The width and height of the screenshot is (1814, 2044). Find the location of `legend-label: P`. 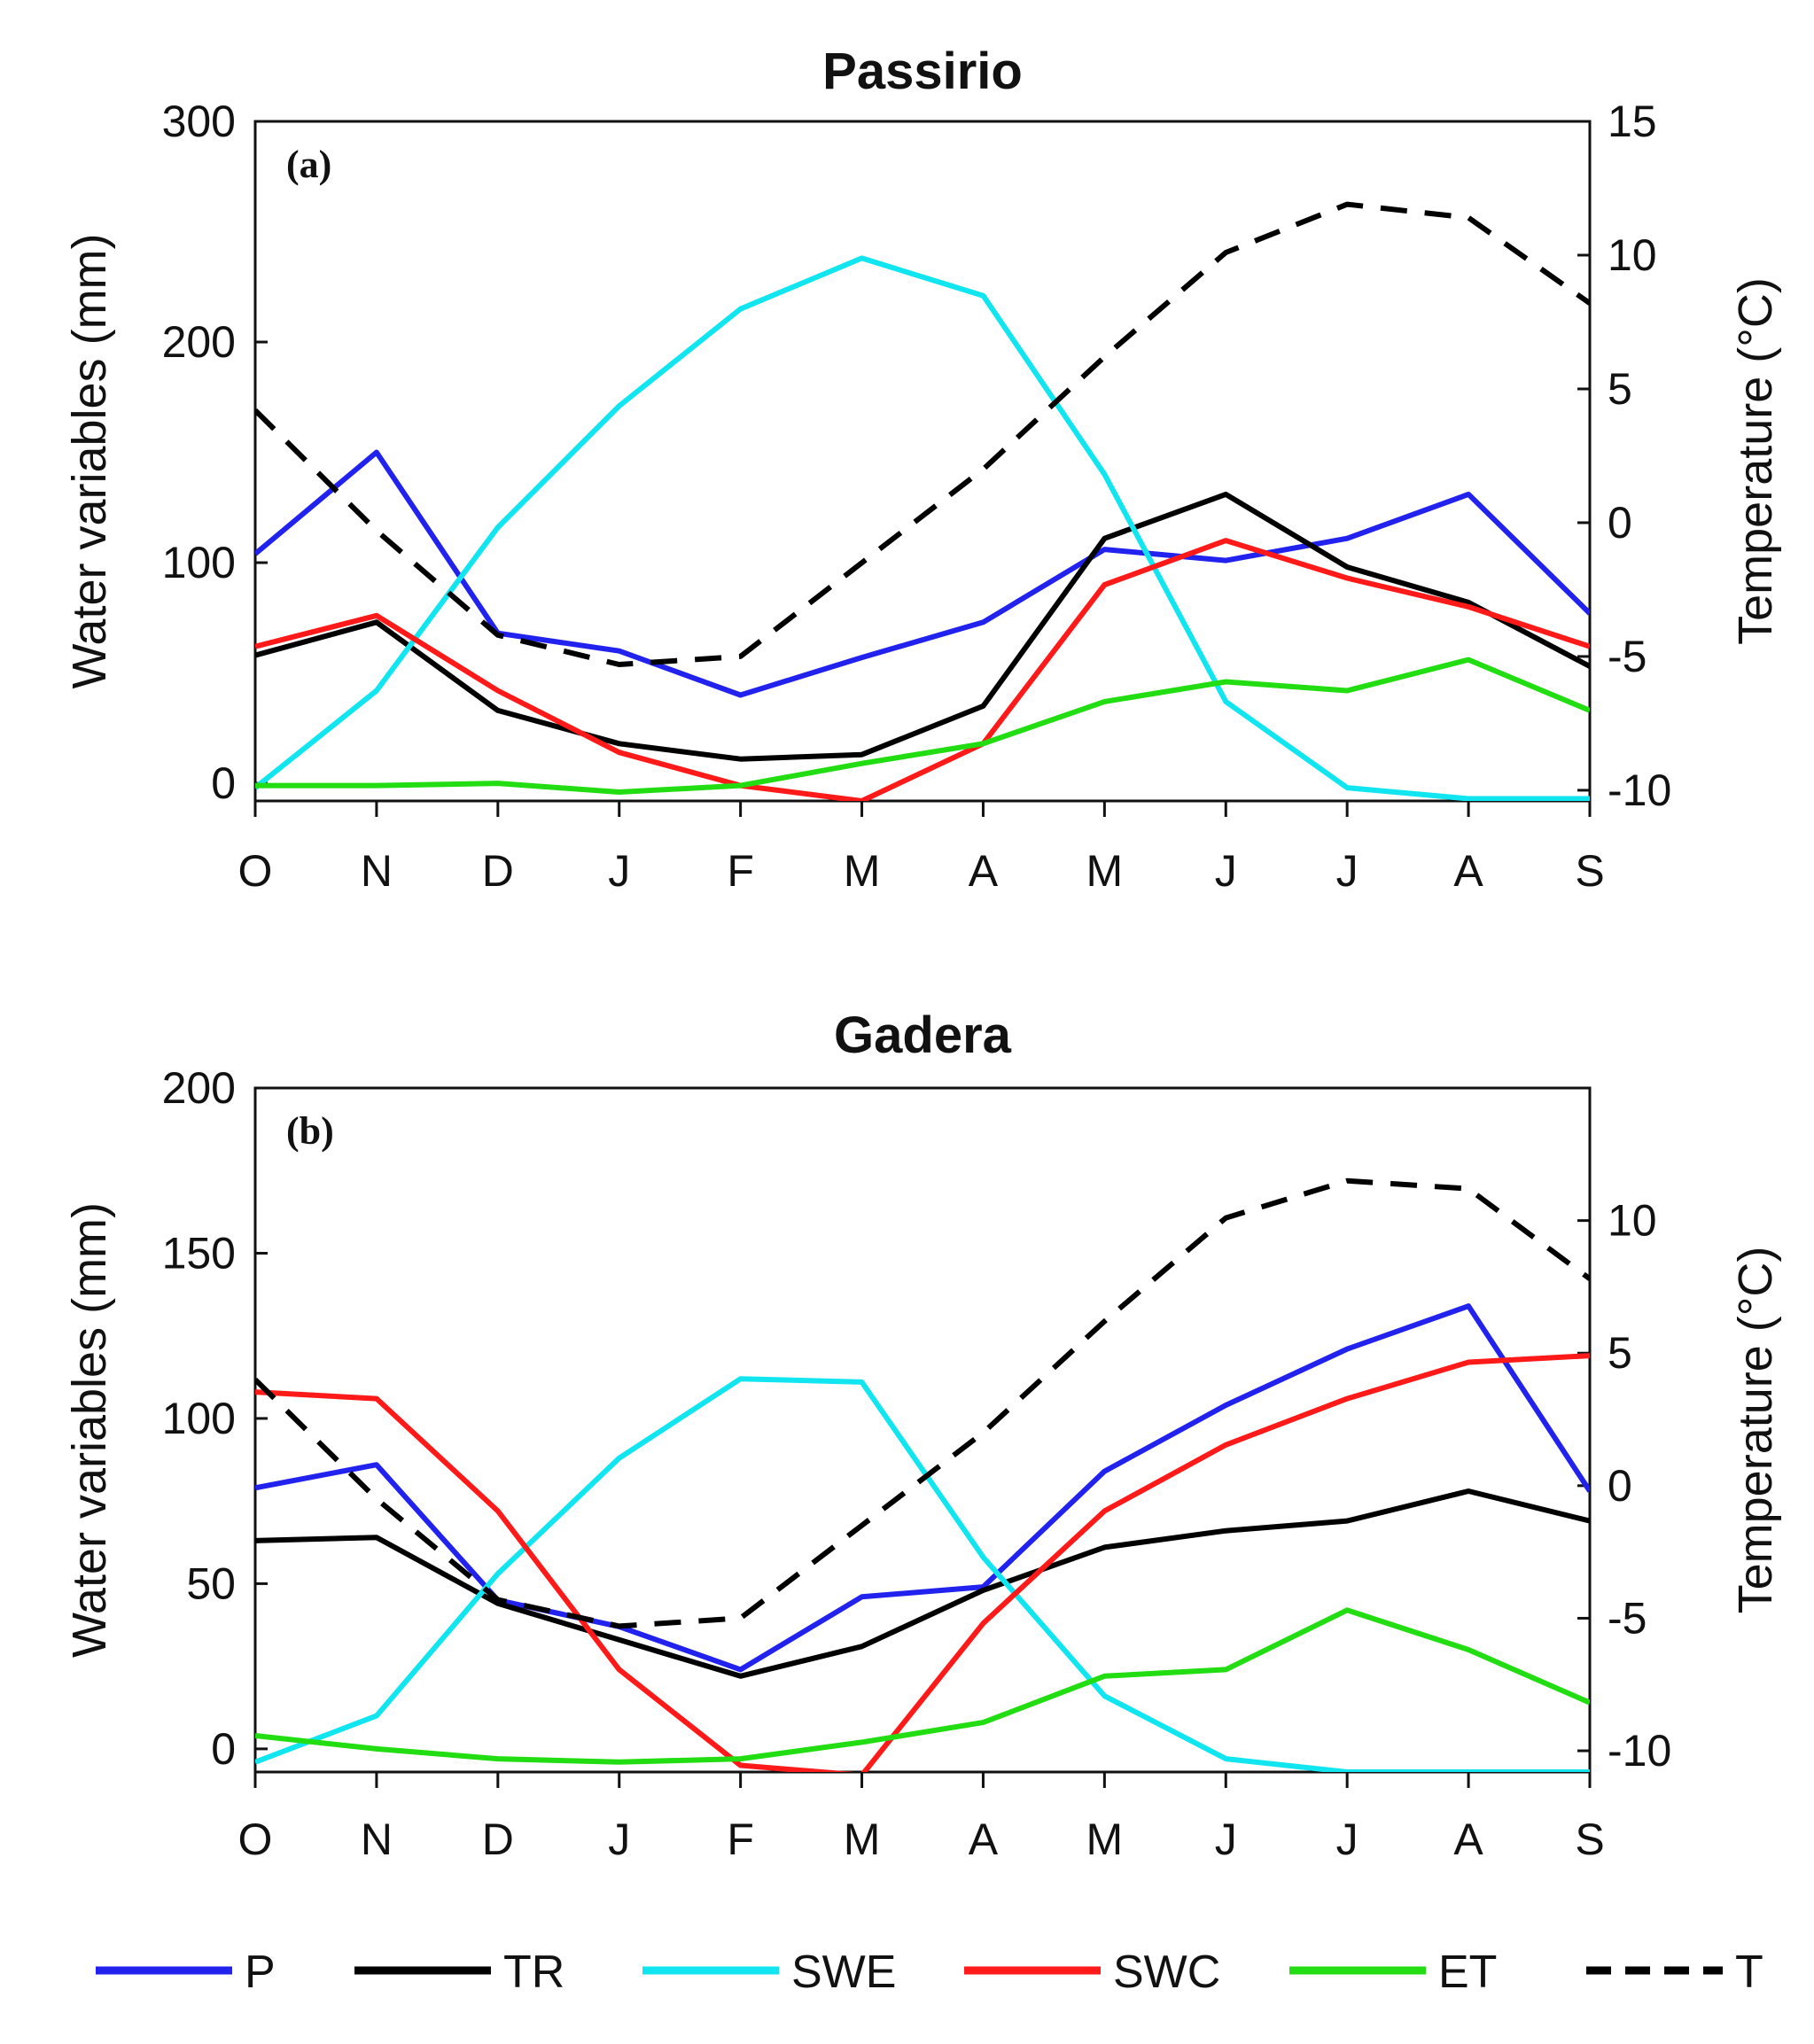

legend-label: P is located at coordinates (260, 1972).